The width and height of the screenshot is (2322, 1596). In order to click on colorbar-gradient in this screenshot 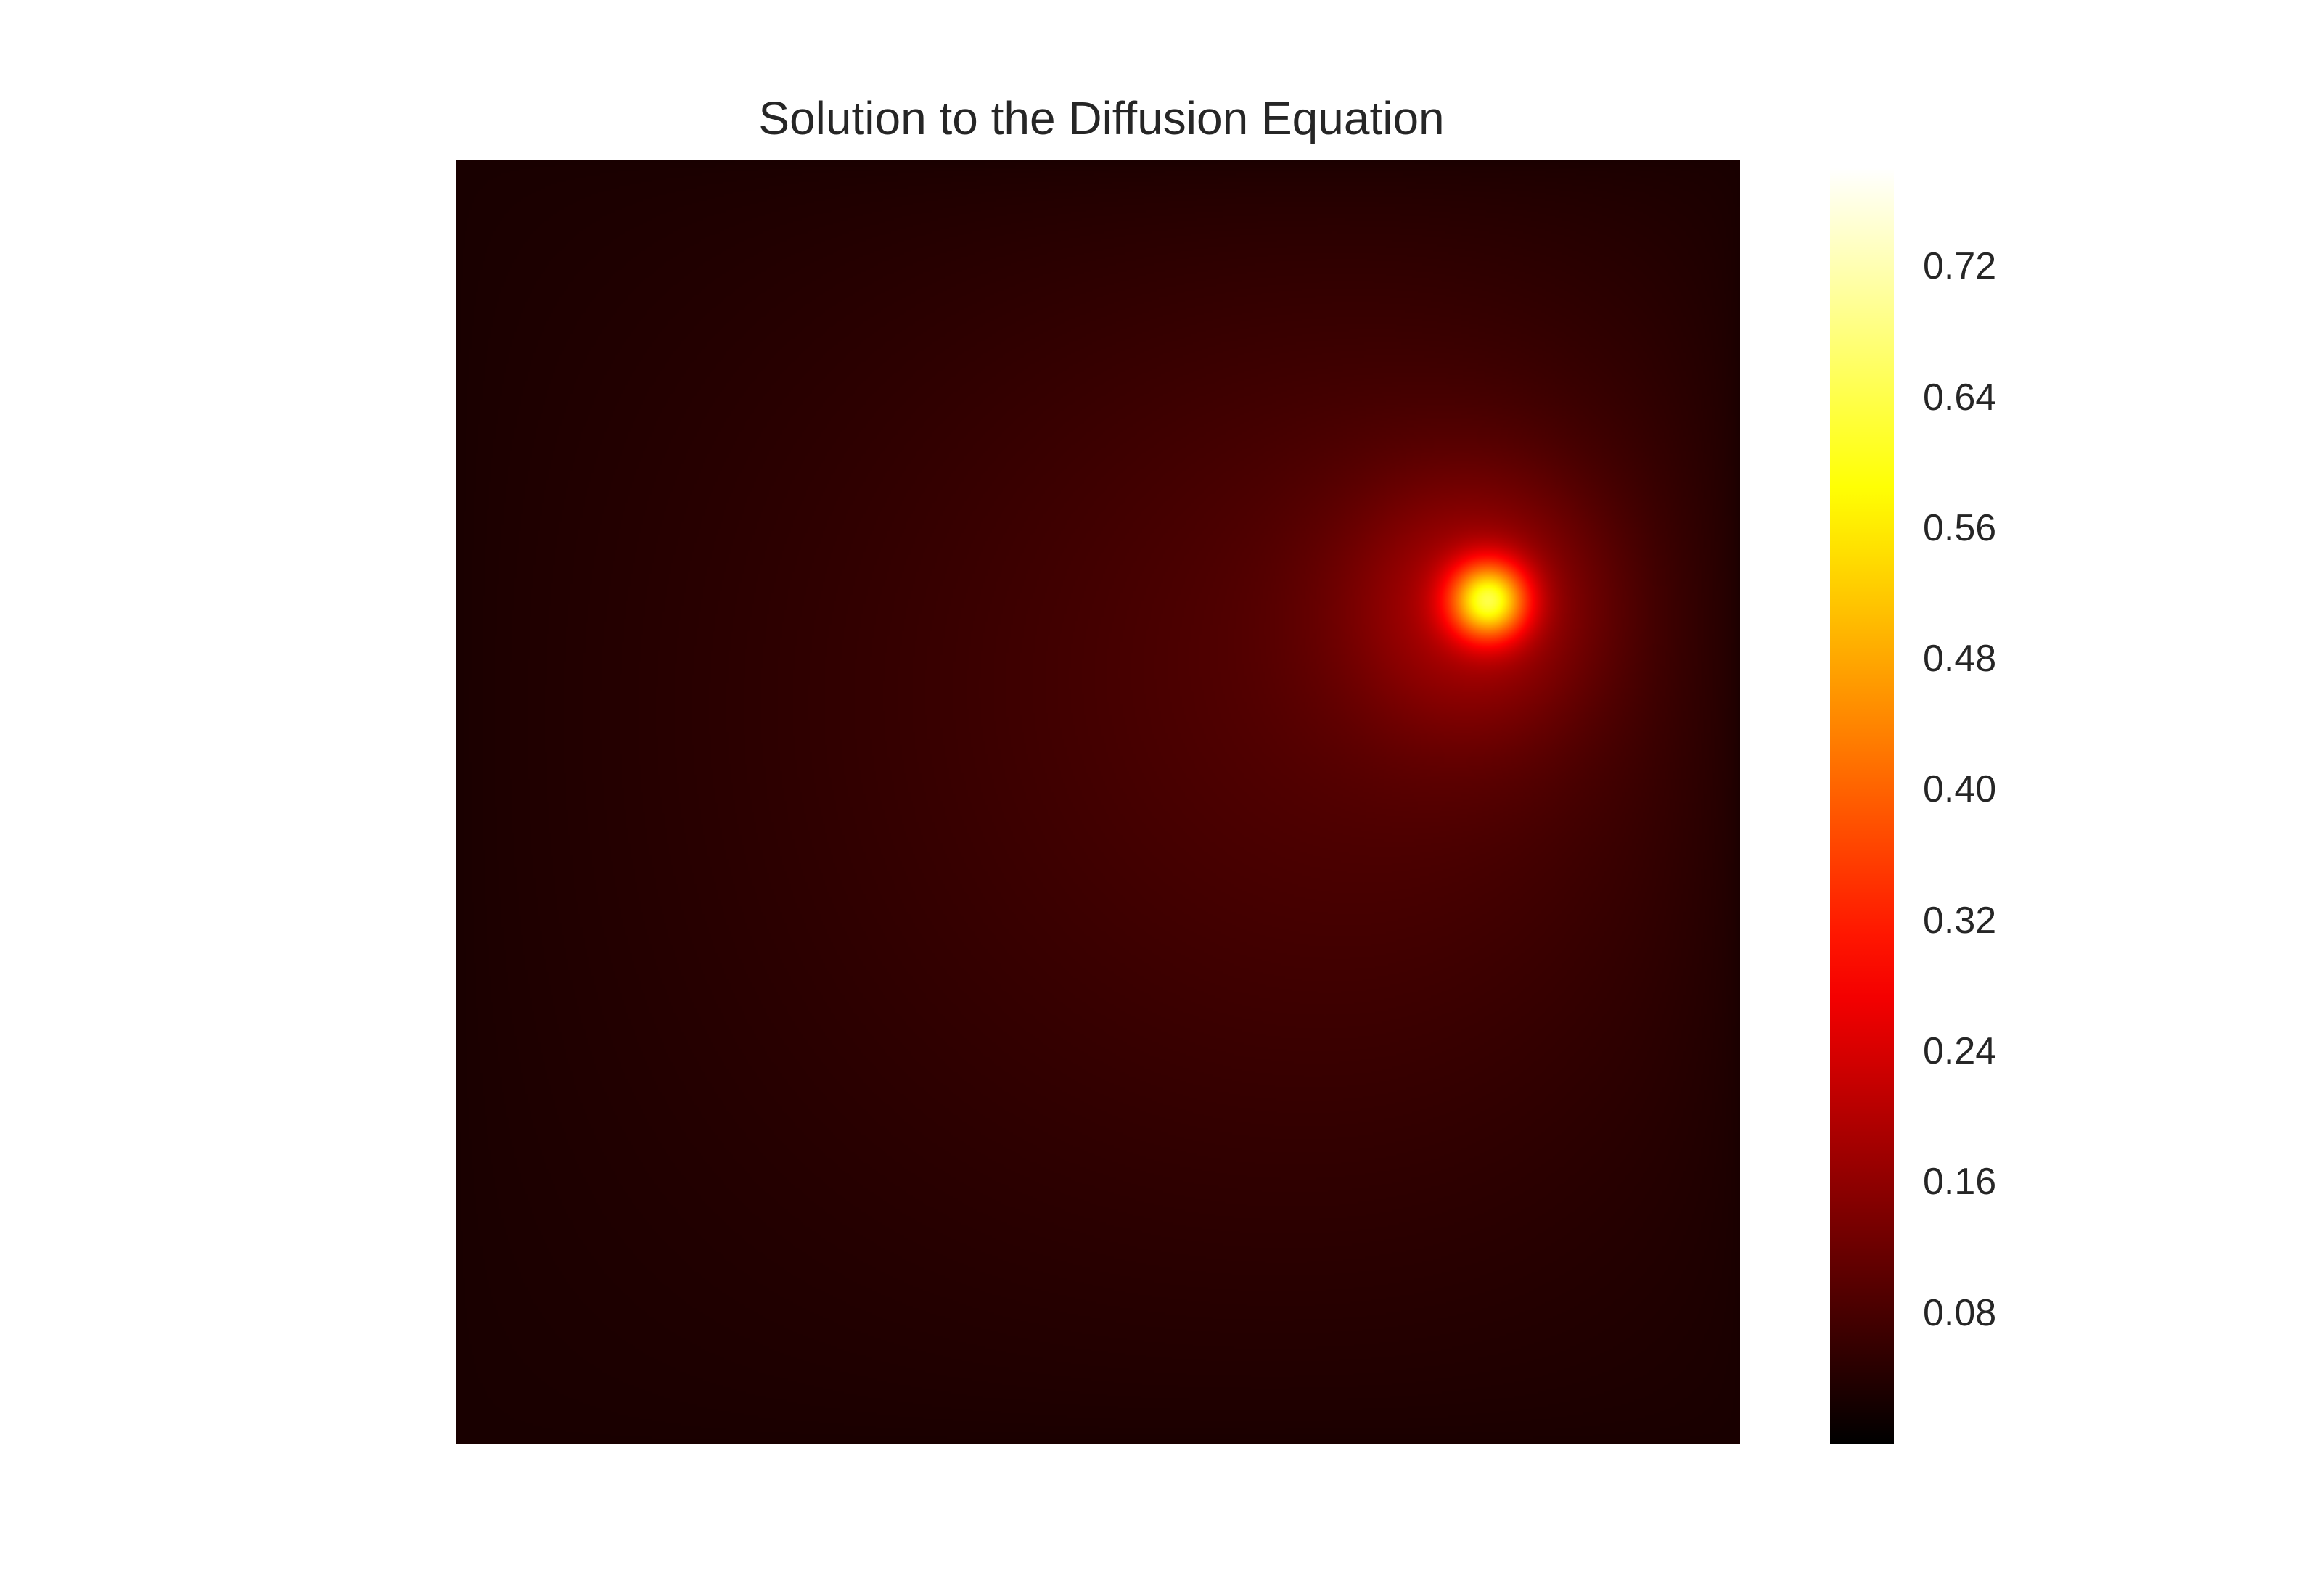, I will do `click(1862, 806)`.